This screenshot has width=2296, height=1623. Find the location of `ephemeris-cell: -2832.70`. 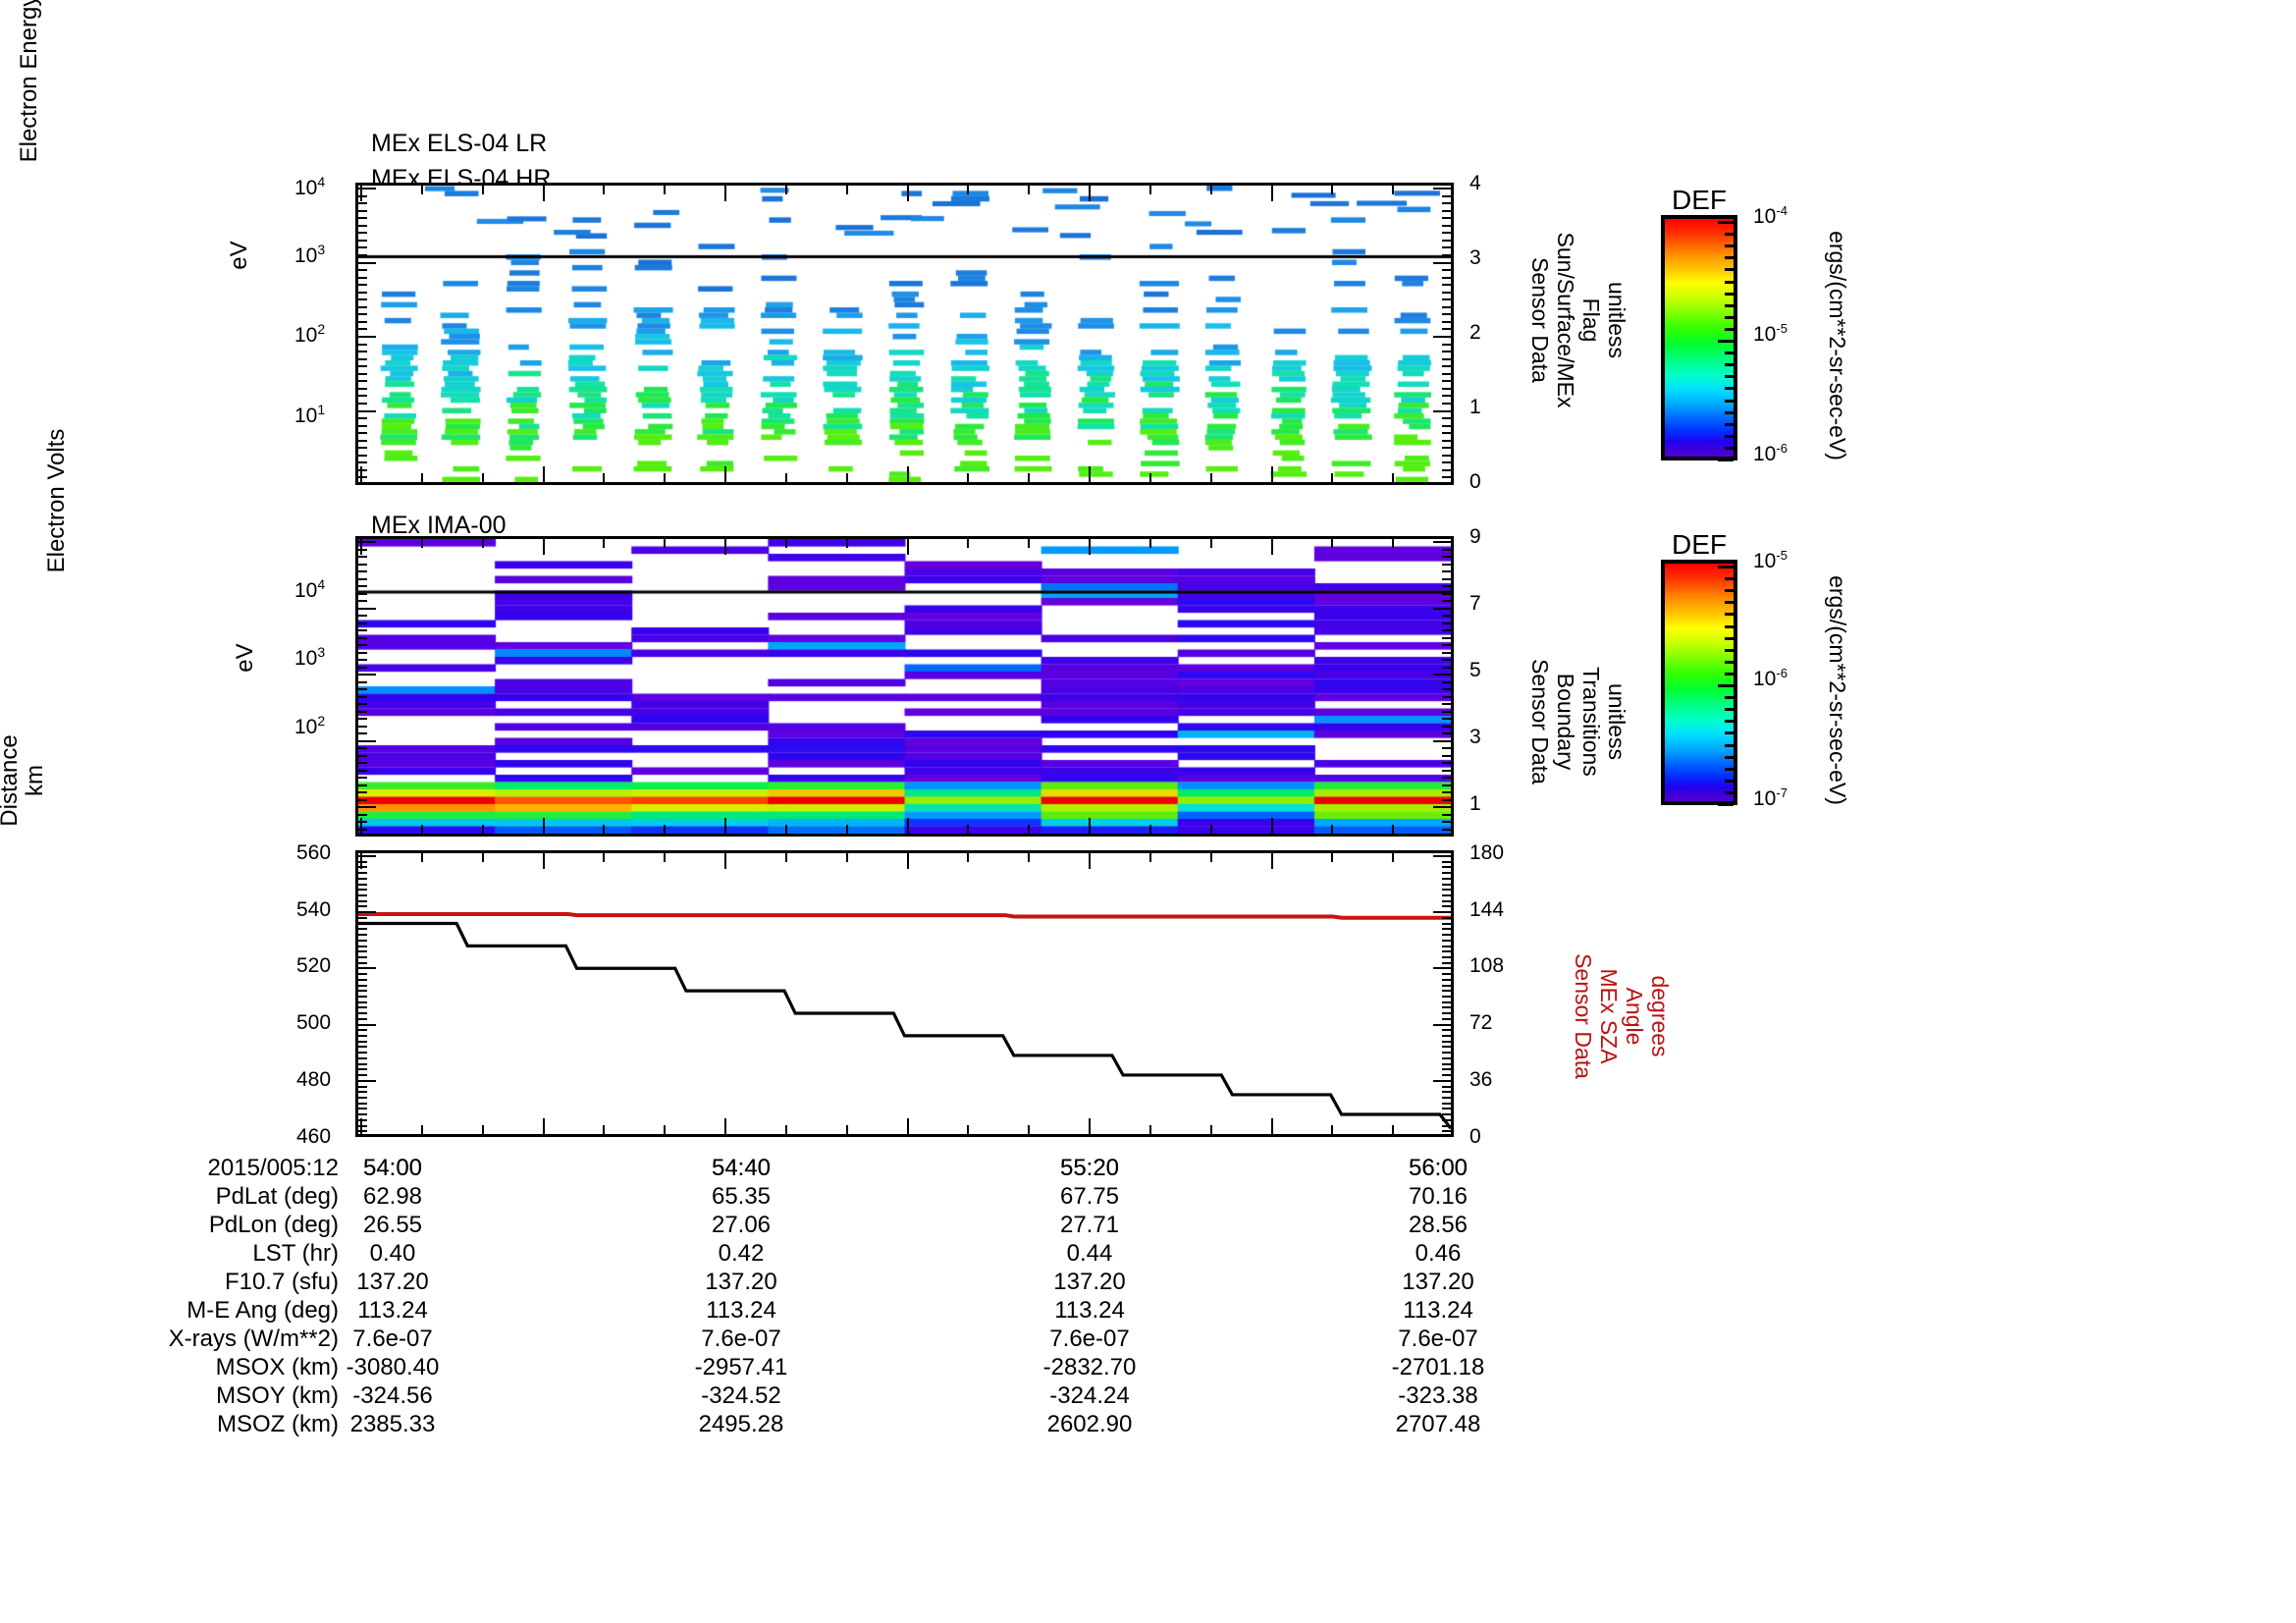

ephemeris-cell: -2832.70 is located at coordinates (1089, 1367).